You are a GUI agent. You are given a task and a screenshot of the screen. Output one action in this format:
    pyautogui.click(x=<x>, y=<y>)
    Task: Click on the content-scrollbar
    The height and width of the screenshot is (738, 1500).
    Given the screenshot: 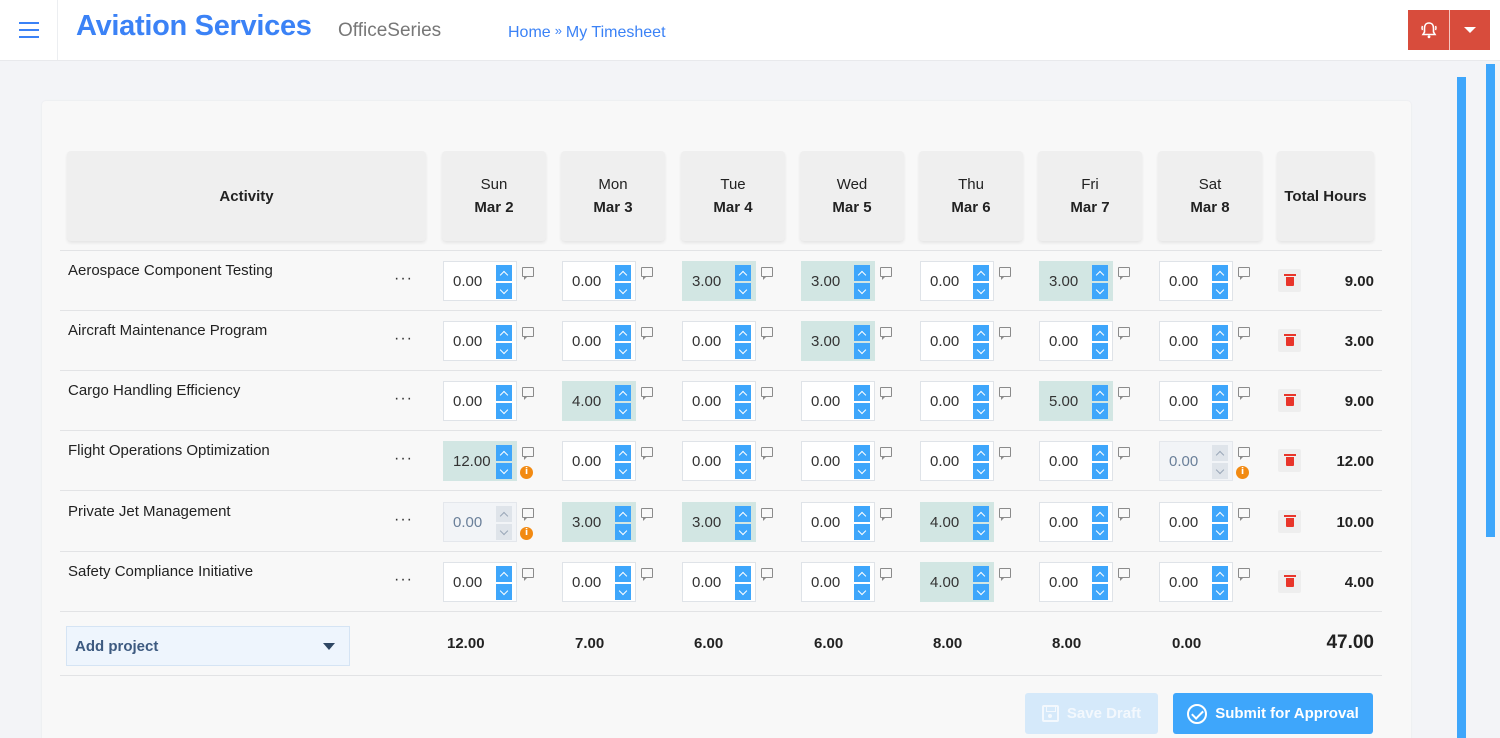 What is the action you would take?
    pyautogui.click(x=1461, y=407)
    